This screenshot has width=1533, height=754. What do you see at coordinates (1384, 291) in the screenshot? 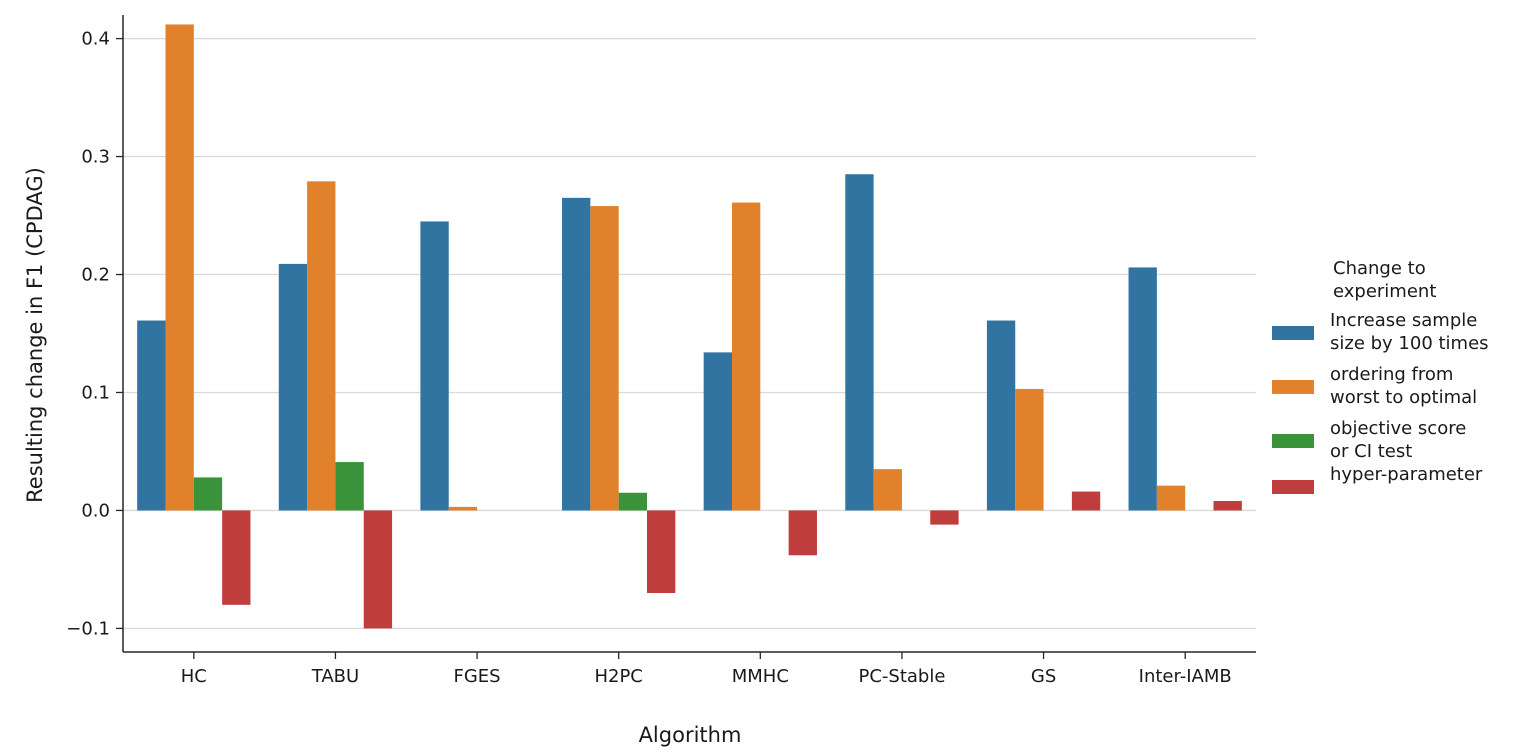
I see `legend-title-line2: experiment` at bounding box center [1384, 291].